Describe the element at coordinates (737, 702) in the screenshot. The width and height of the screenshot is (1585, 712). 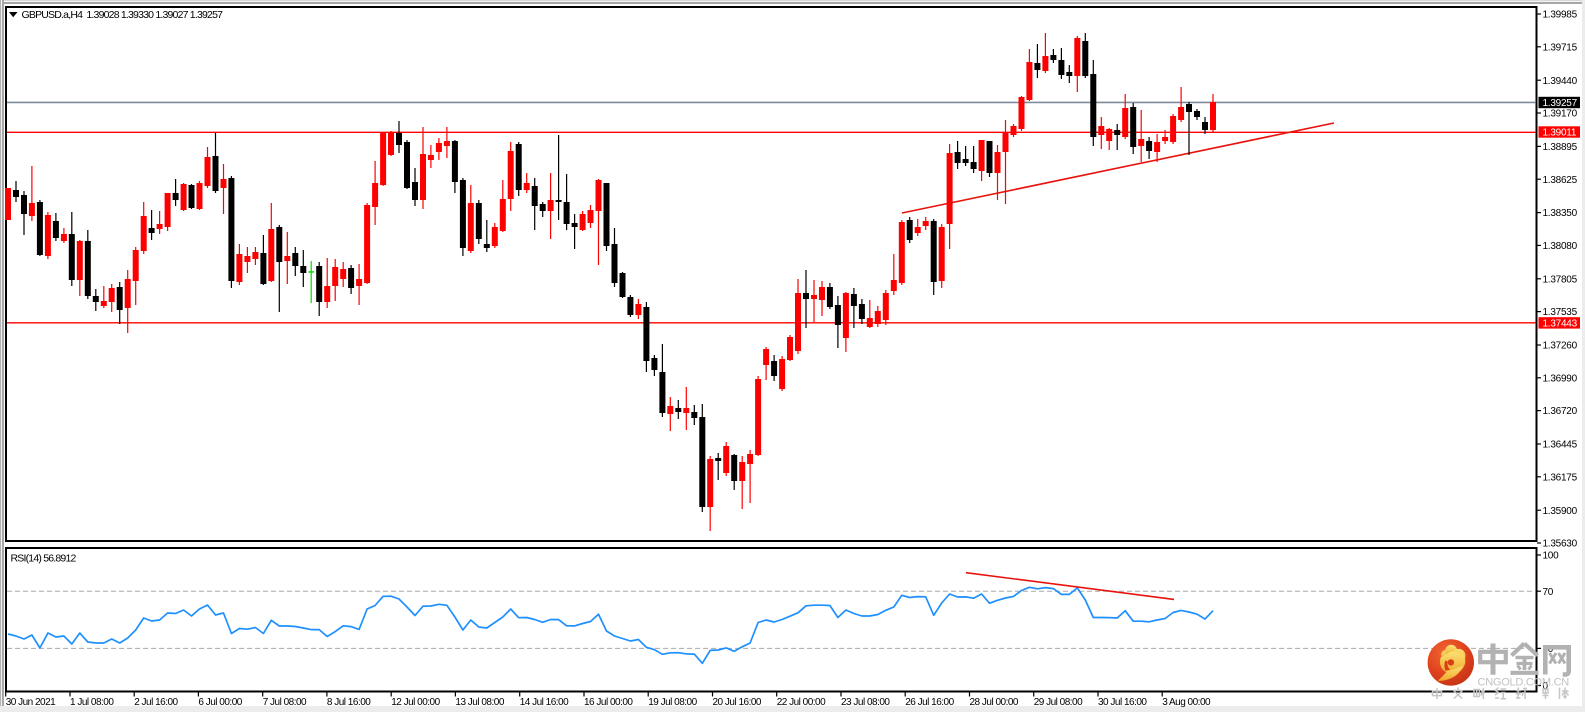
I see `svg-text: 20 Jul 16:00` at that location.